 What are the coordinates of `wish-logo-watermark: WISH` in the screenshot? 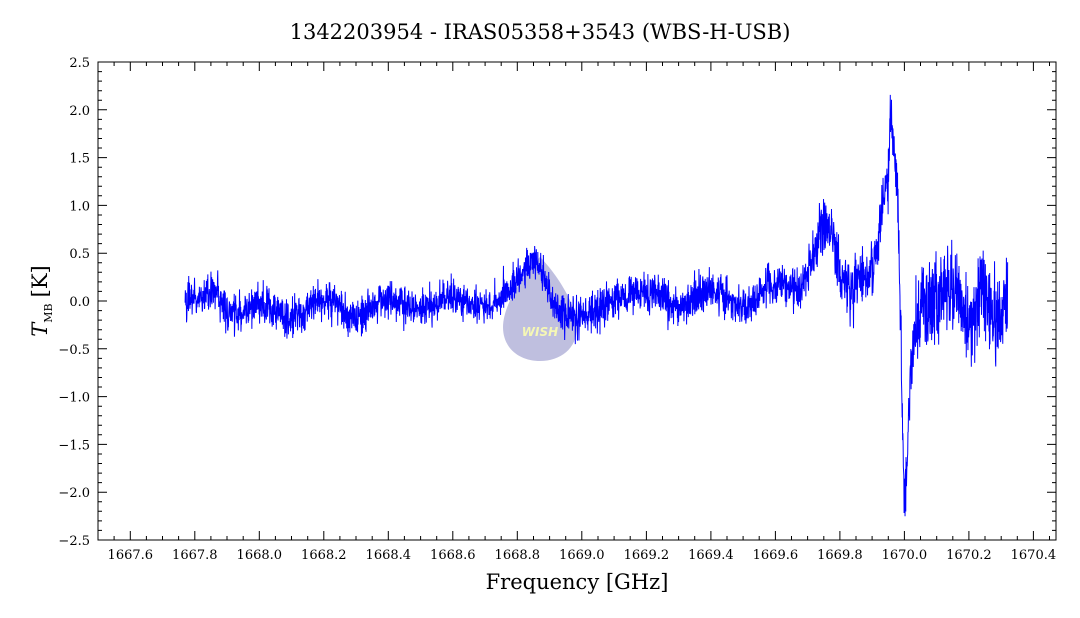 It's located at (540, 309).